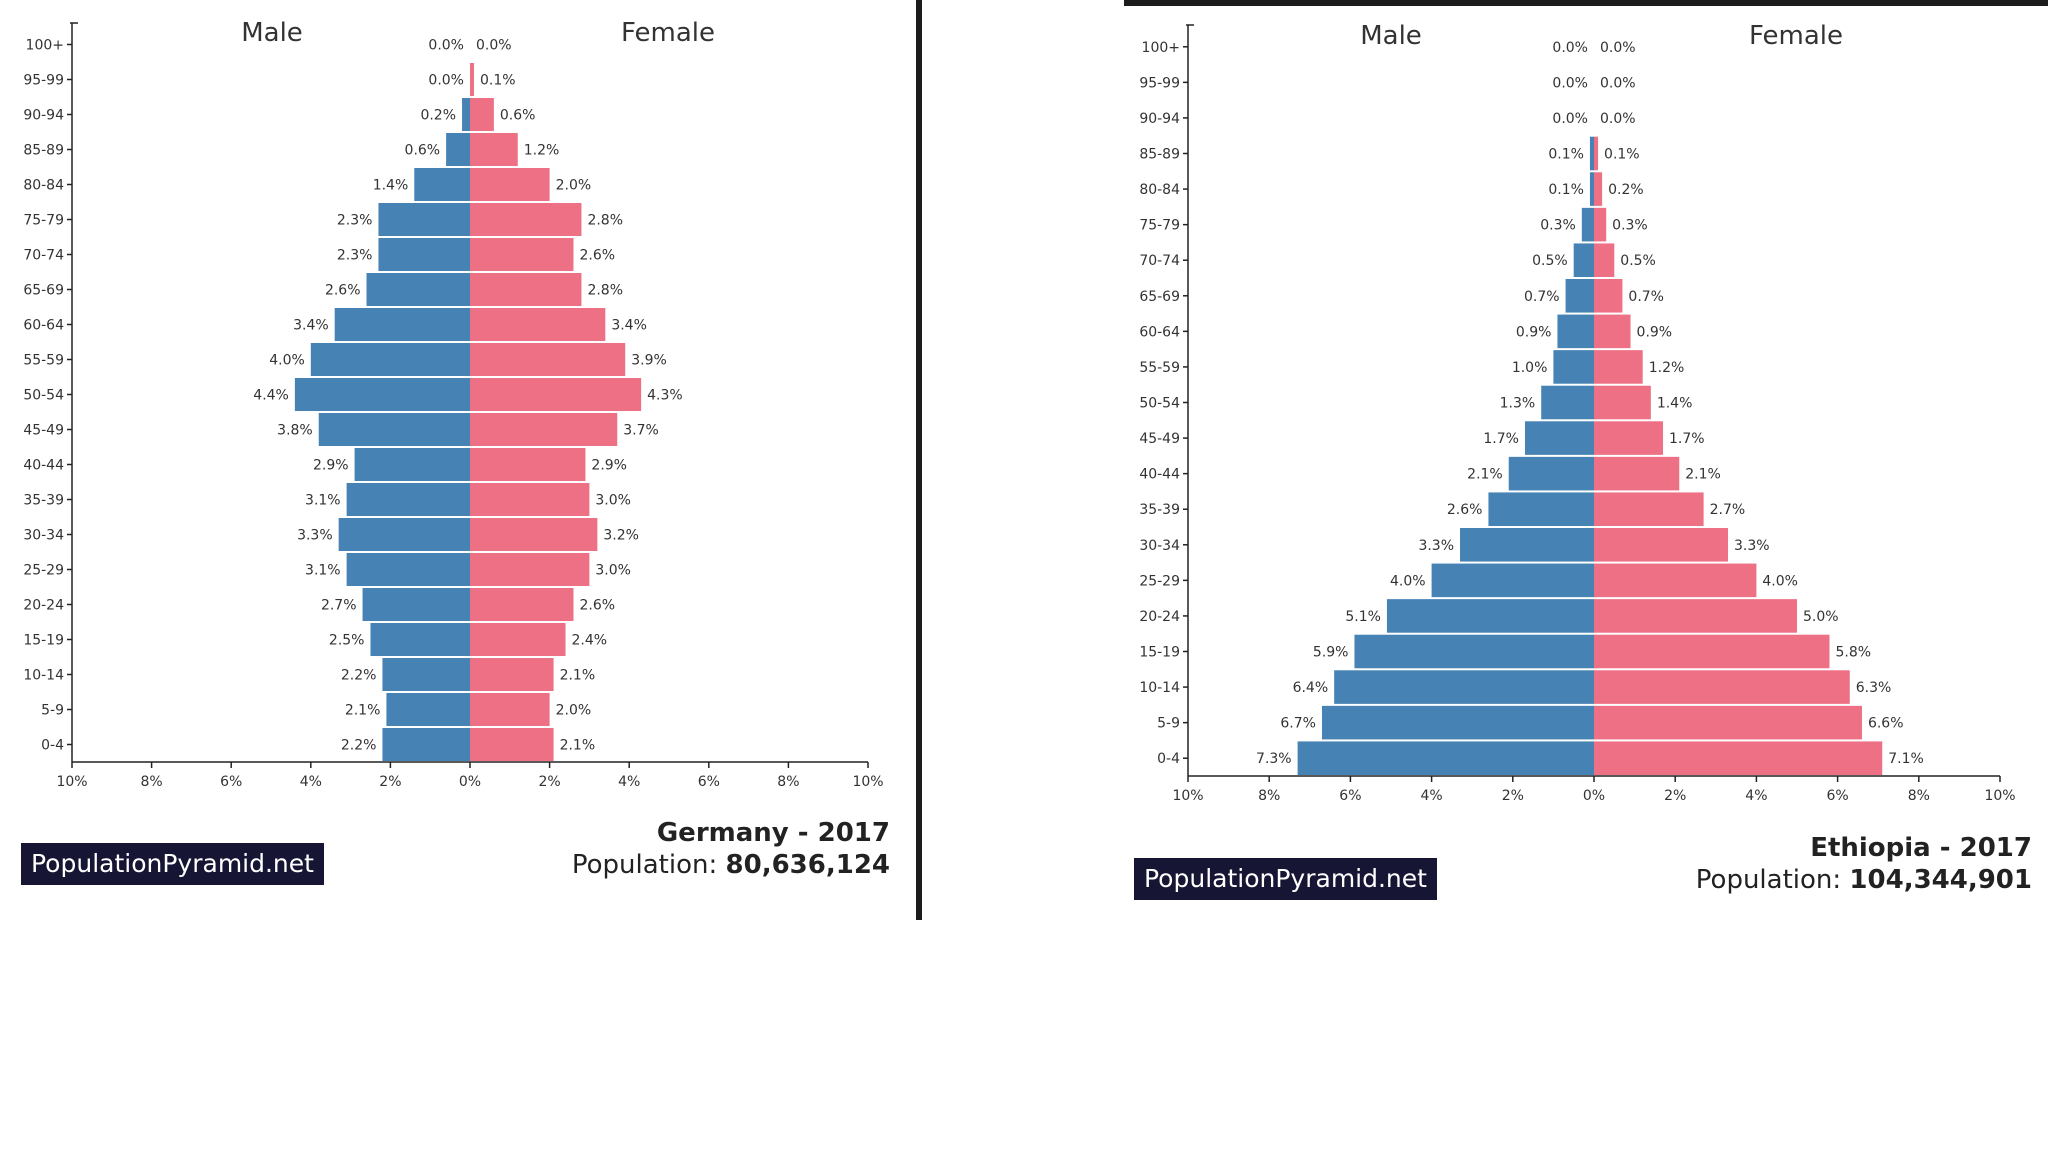 The image size is (2048, 1152). What do you see at coordinates (1687, 439) in the screenshot?
I see `female-value-label: 1.7%` at bounding box center [1687, 439].